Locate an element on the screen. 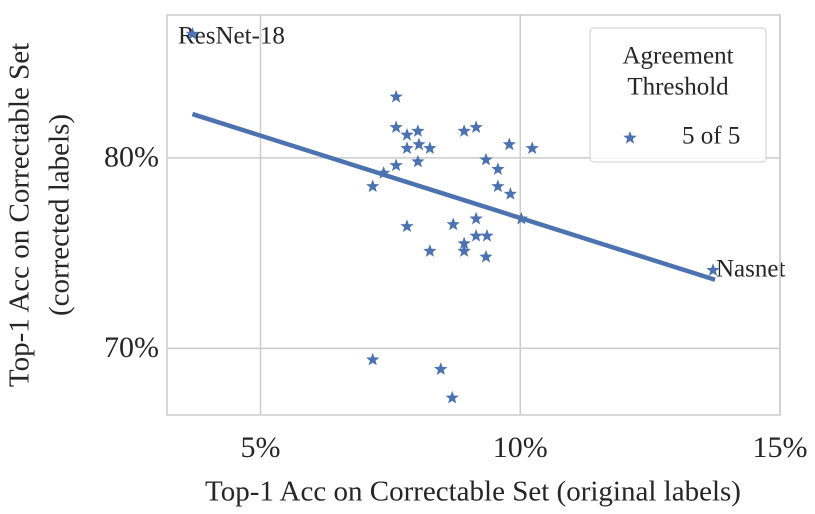 Image resolution: width=815 pixels, height=514 pixels. x-tick-label: 15% is located at coordinates (780, 447).